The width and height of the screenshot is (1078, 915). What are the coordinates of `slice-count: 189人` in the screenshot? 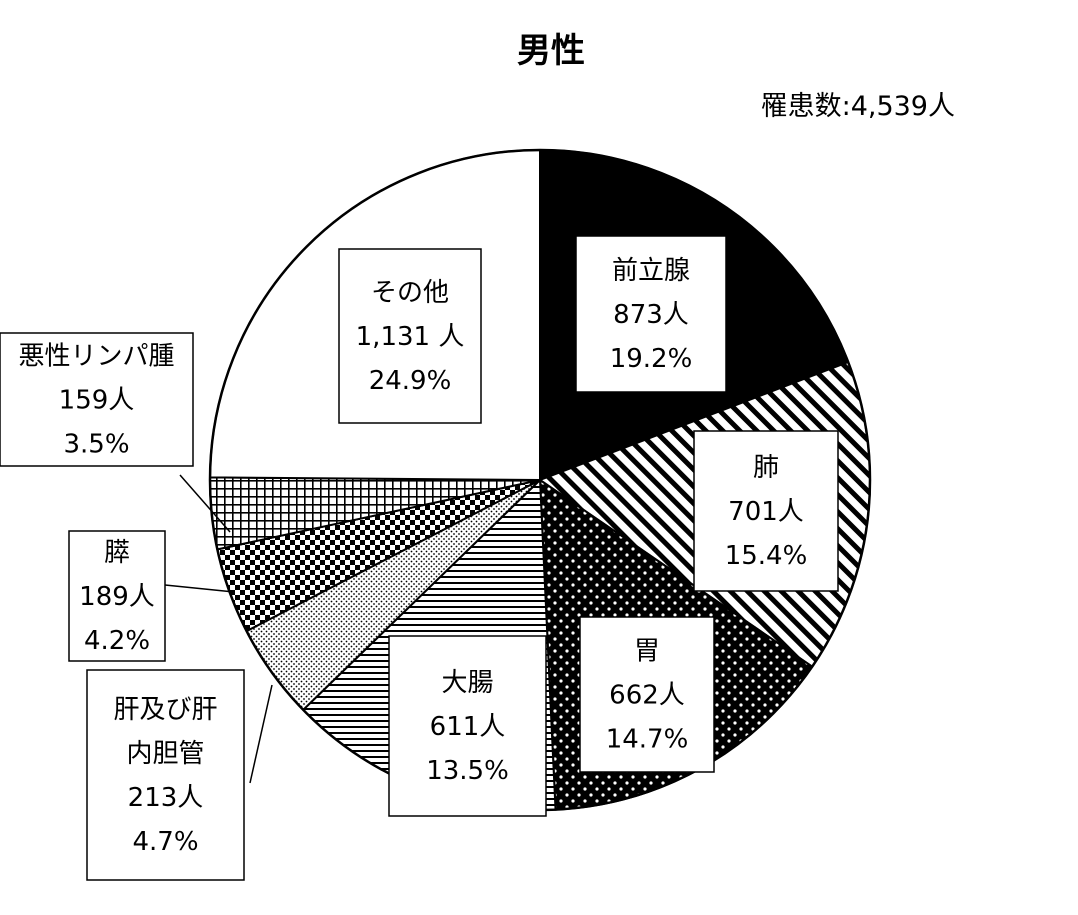 It's located at (117, 597).